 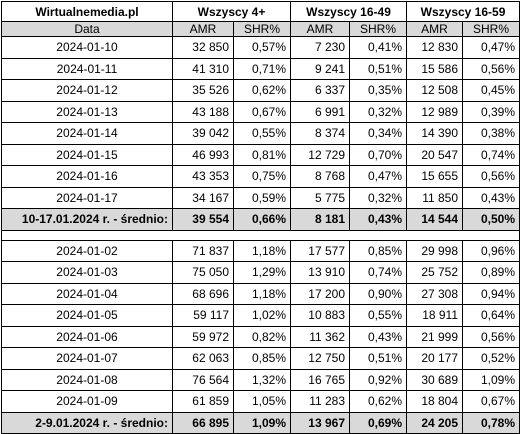 What do you see at coordinates (320, 379) in the screenshot?
I see `value-cell: 16 765` at bounding box center [320, 379].